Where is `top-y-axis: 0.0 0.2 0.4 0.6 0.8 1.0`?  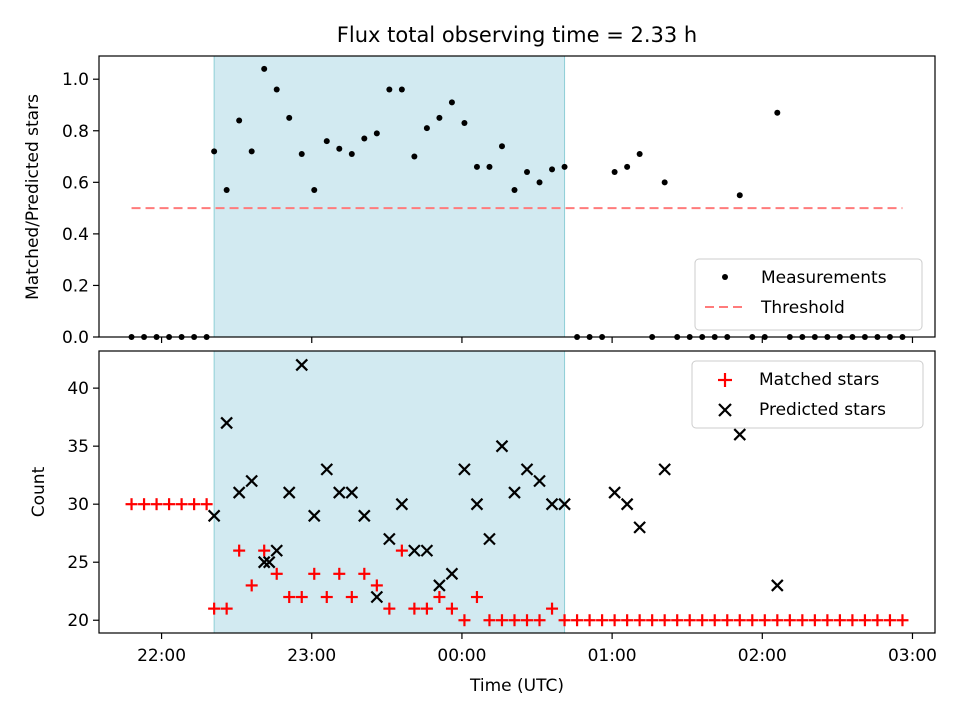
top-y-axis: 0.0 0.2 0.4 0.6 0.8 1.0 is located at coordinates (80, 209).